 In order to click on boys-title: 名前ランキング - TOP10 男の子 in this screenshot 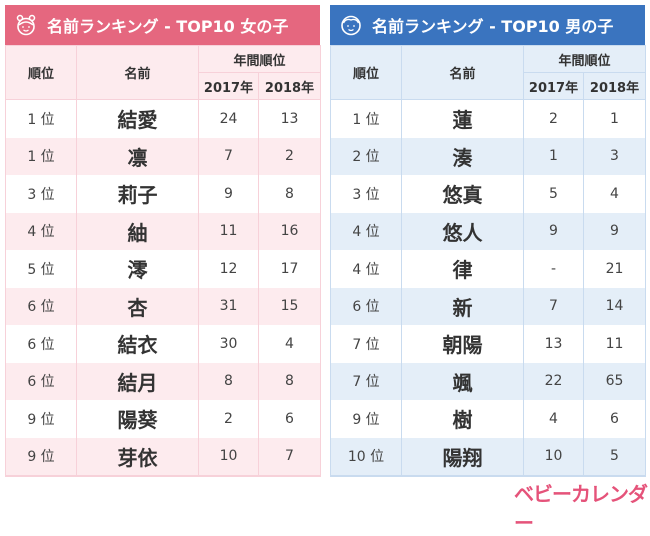, I will do `click(493, 26)`.